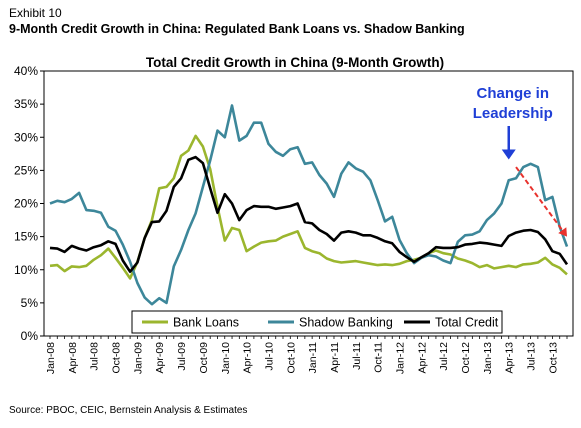 The image size is (581, 428). Describe the element at coordinates (26, 104) in the screenshot. I see `y-tick-label: 35%` at that location.